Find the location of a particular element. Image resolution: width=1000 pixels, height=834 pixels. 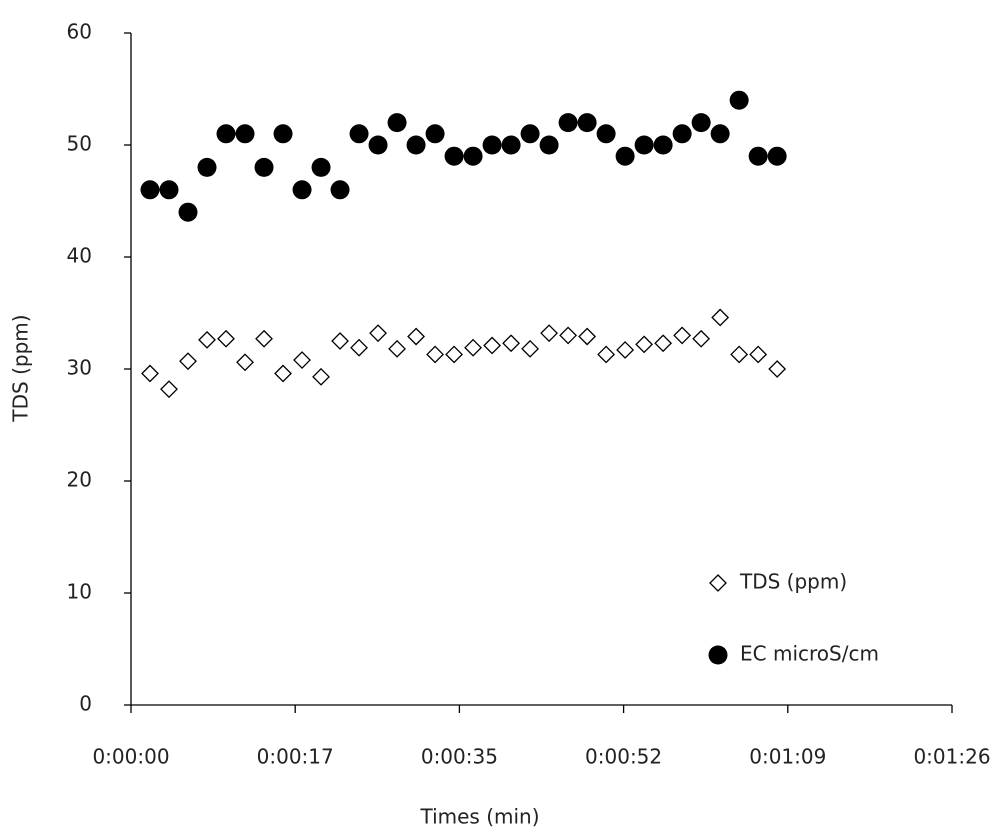

x-tick-label: 0:00:35 is located at coordinates (459, 757).